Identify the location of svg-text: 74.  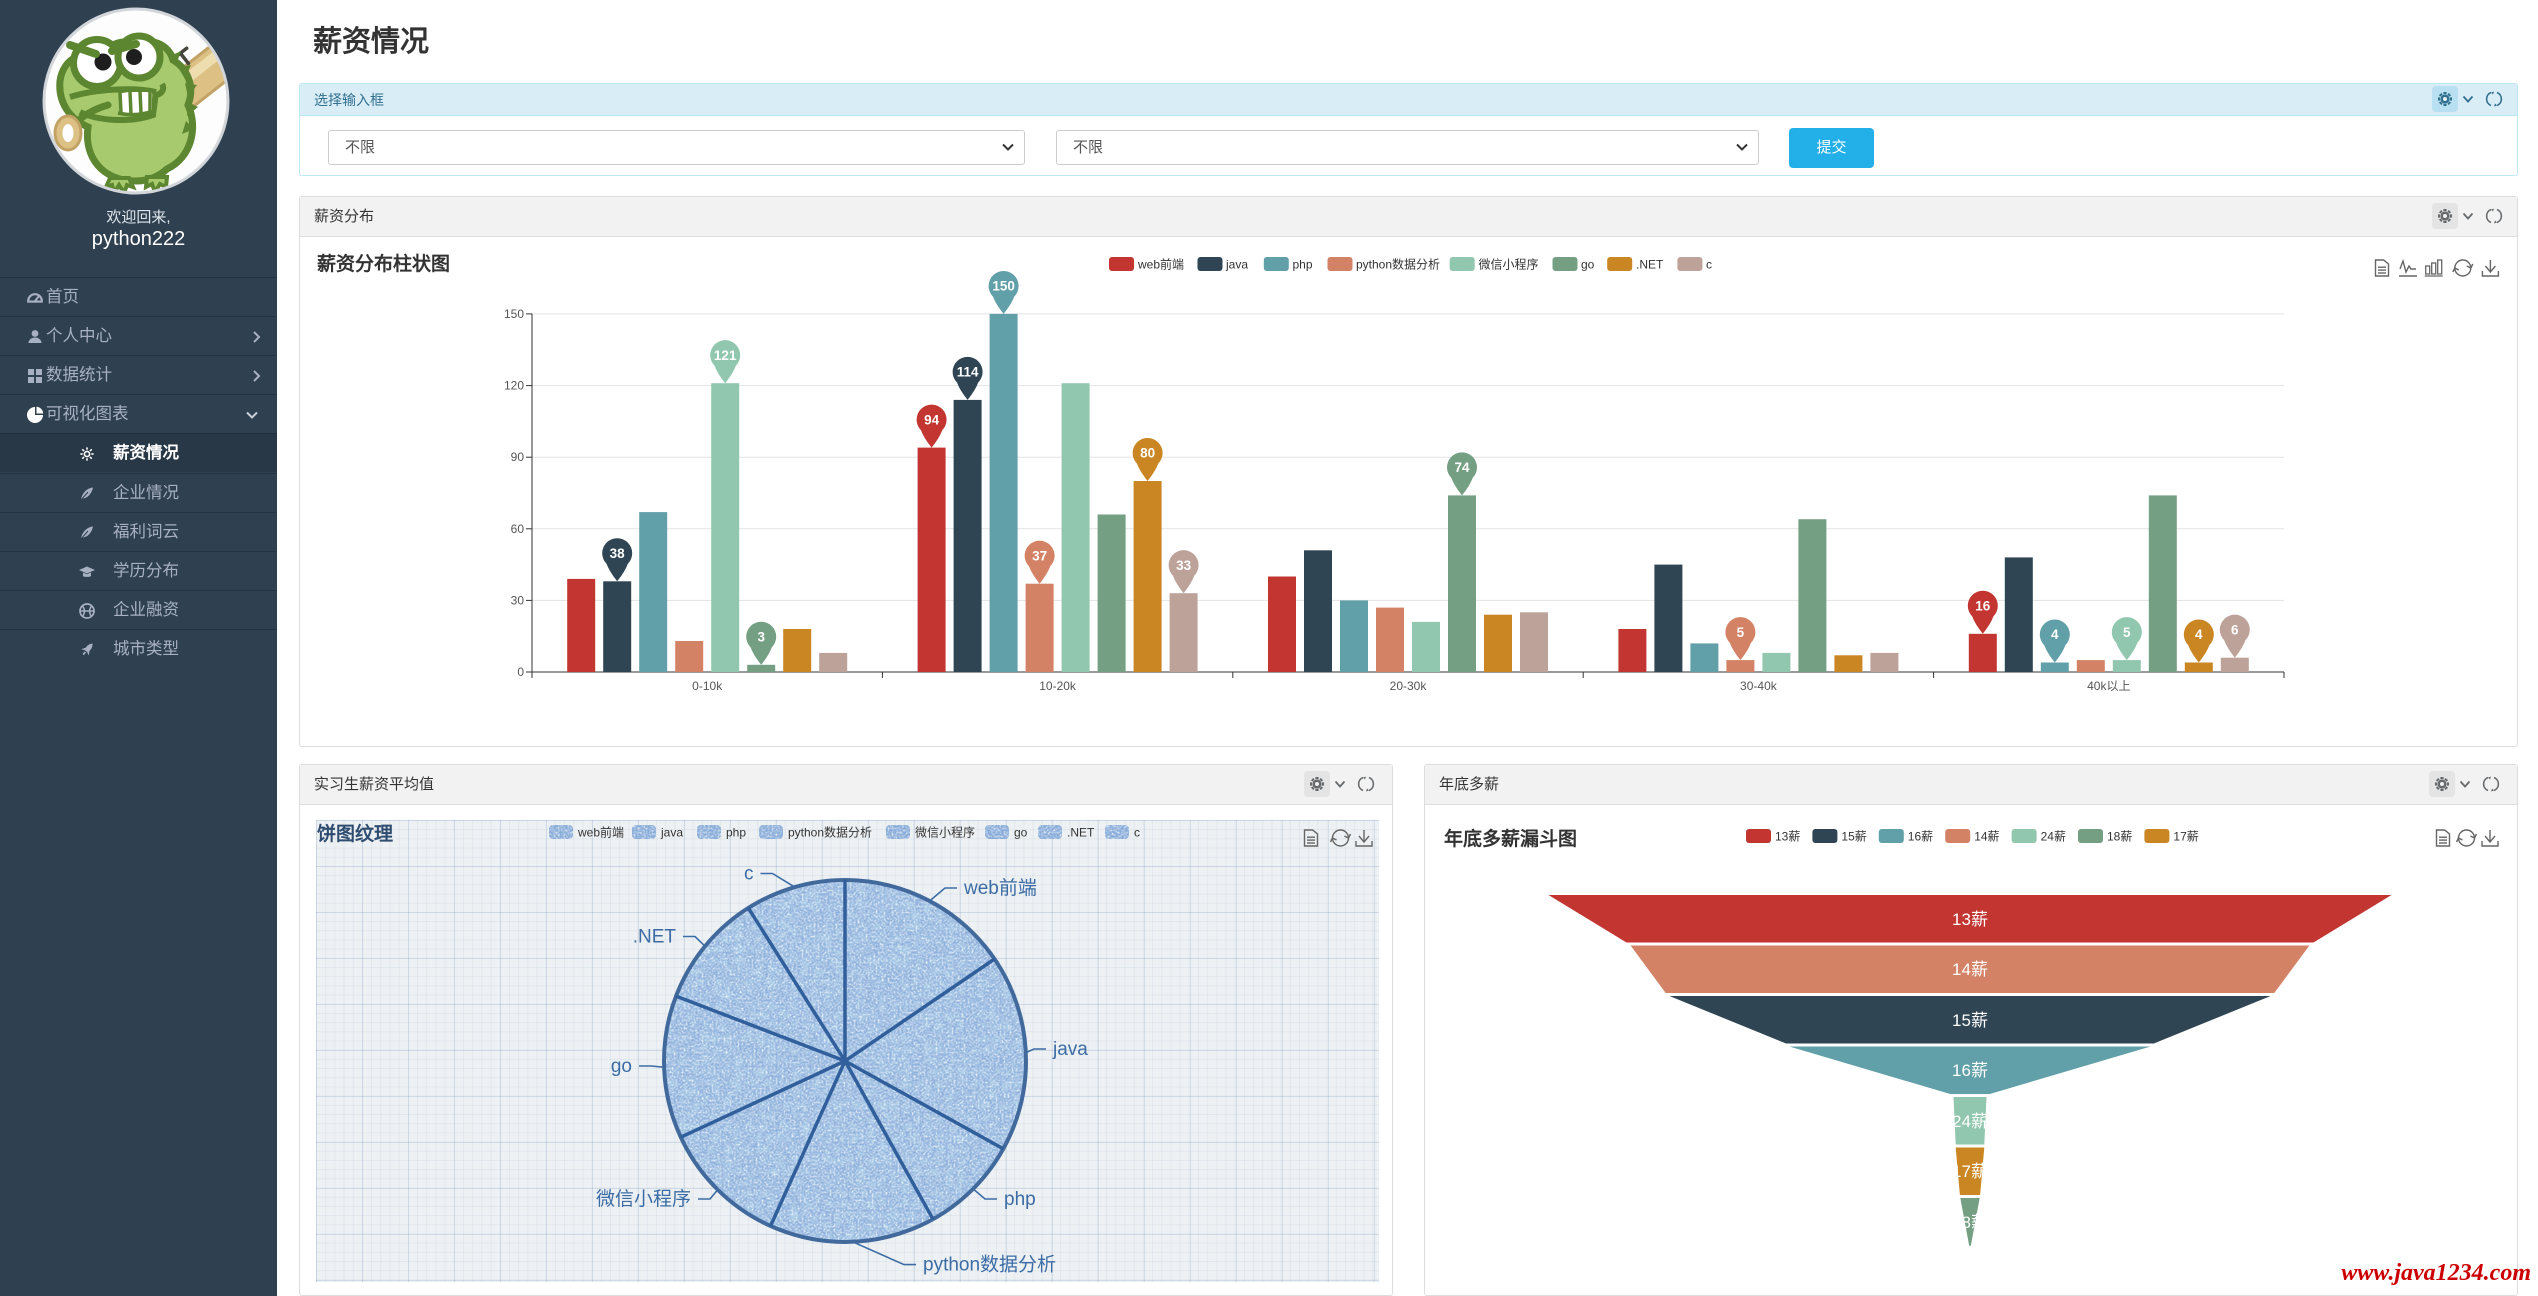
(1462, 467).